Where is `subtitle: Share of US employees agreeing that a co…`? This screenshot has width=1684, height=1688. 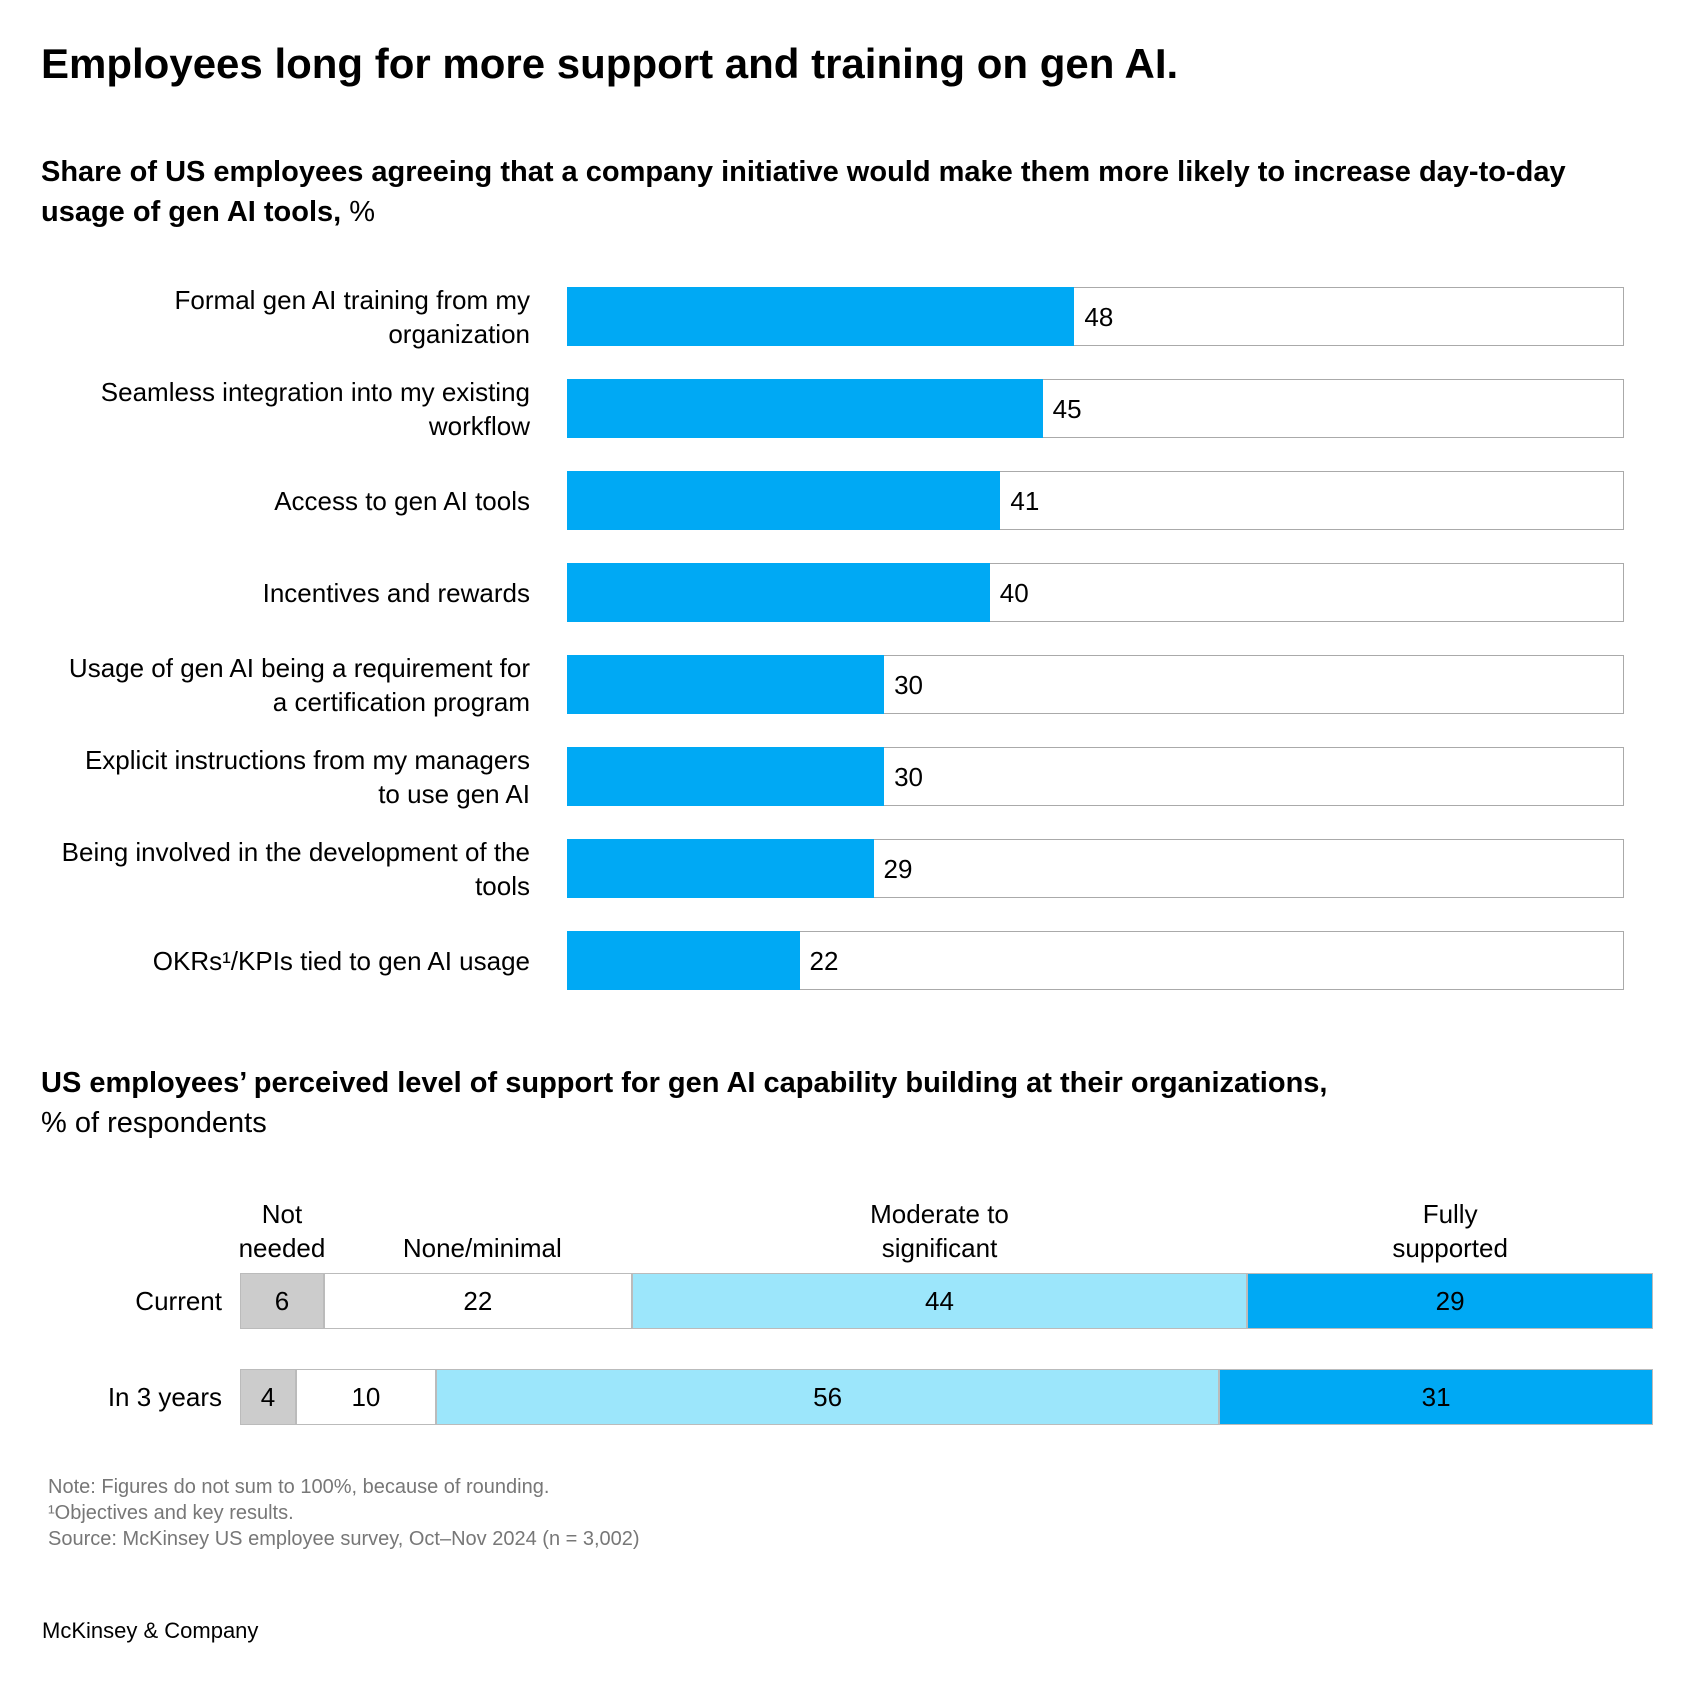 subtitle: Share of US employees agreeing that a co… is located at coordinates (821, 192).